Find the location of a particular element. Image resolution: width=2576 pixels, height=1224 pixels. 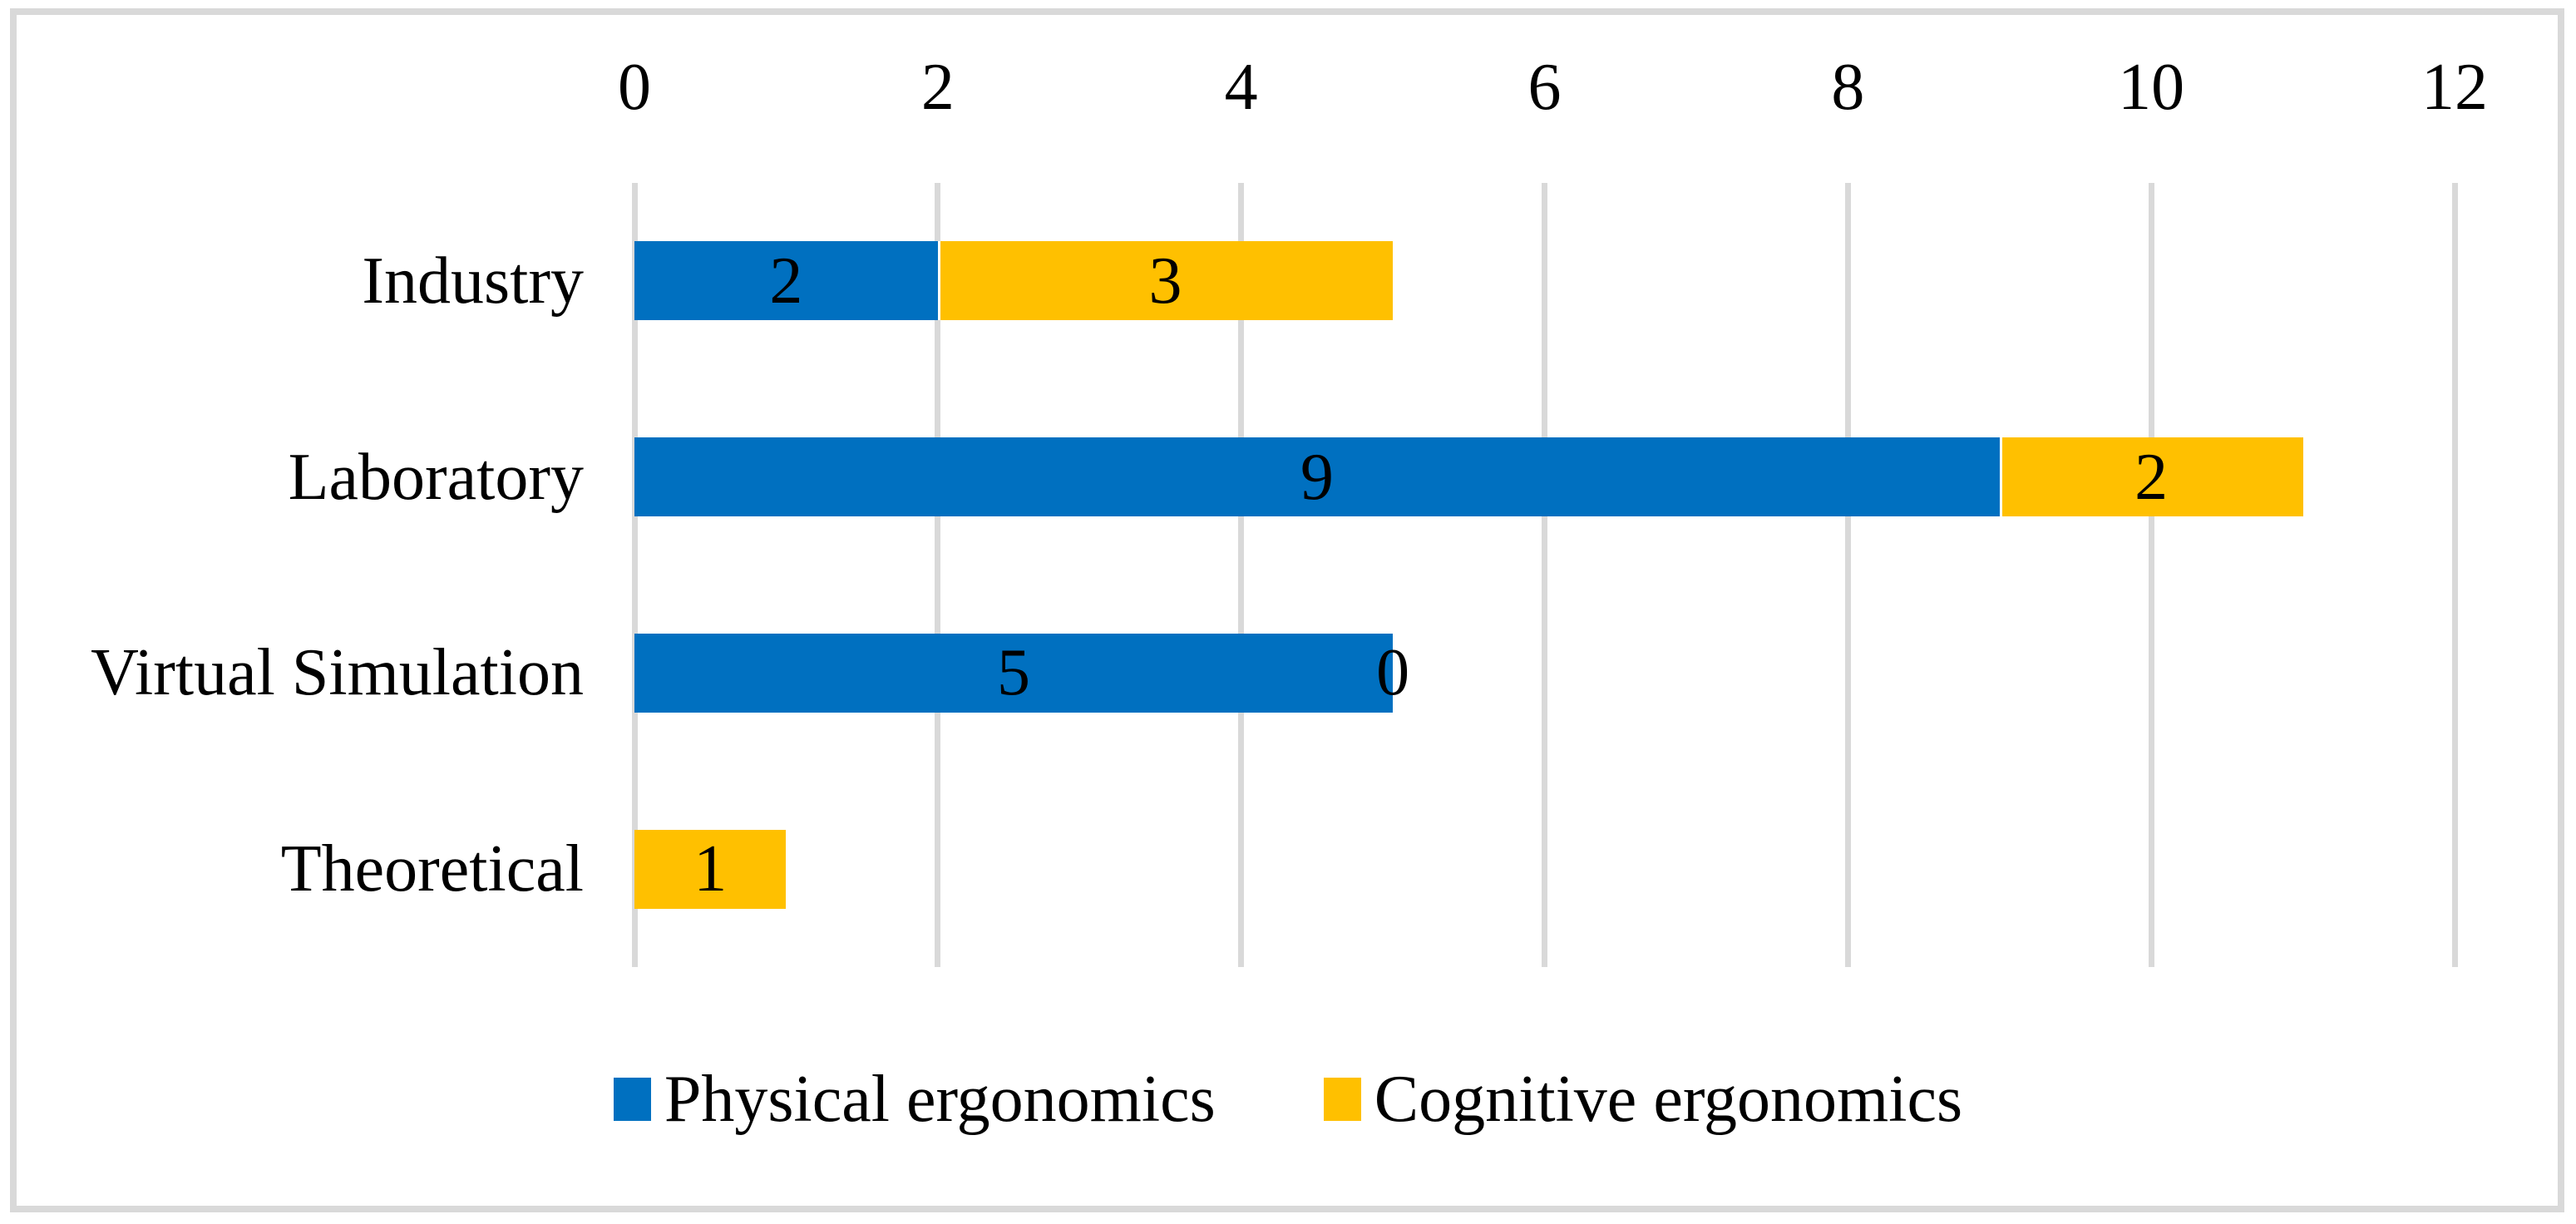

bar-data-label: 9 is located at coordinates (1317, 477).